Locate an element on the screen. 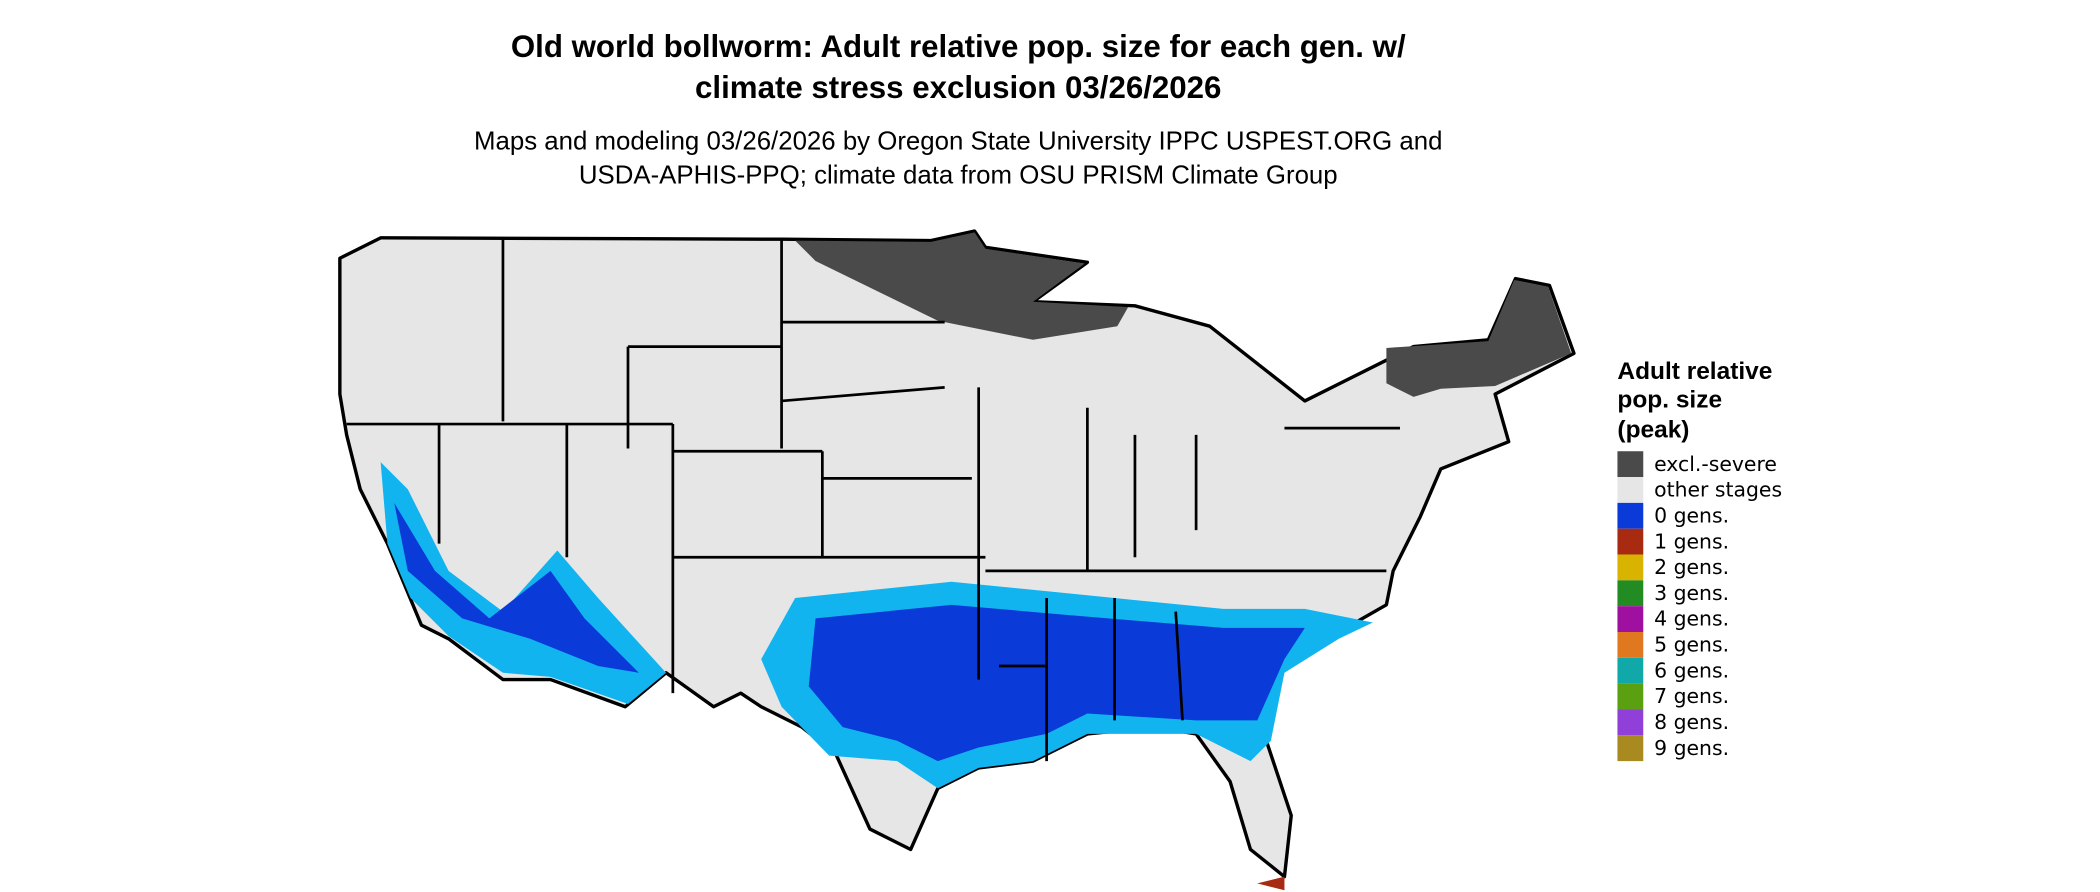 The width and height of the screenshot is (2100, 892). excluded-northeast is located at coordinates (1479, 338).